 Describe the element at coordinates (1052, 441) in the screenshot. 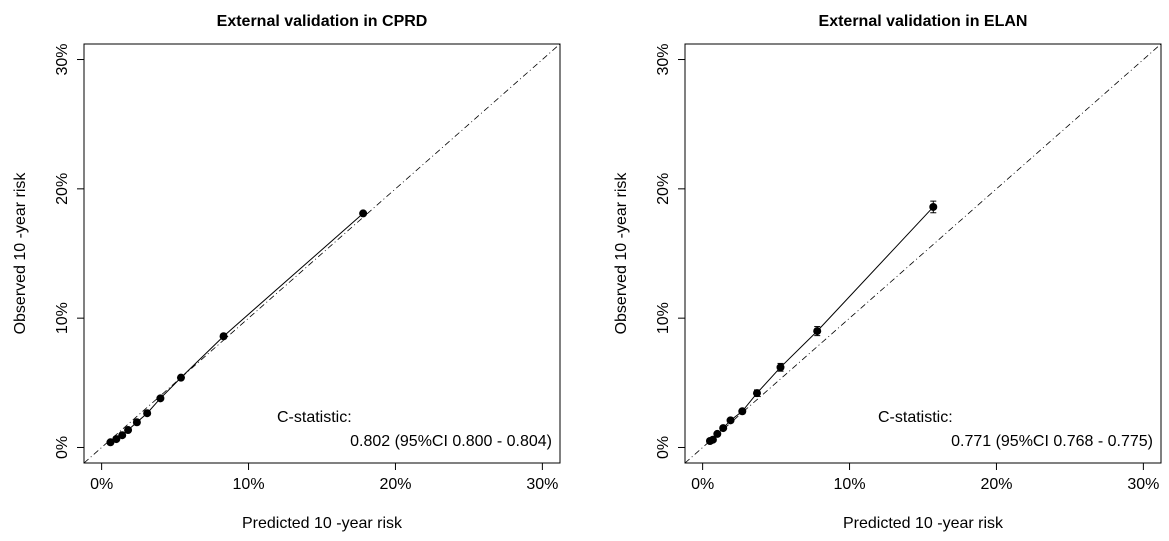

I see `c-statistic-value: 0.771 (95%CI 0.768 - 0.775)` at that location.